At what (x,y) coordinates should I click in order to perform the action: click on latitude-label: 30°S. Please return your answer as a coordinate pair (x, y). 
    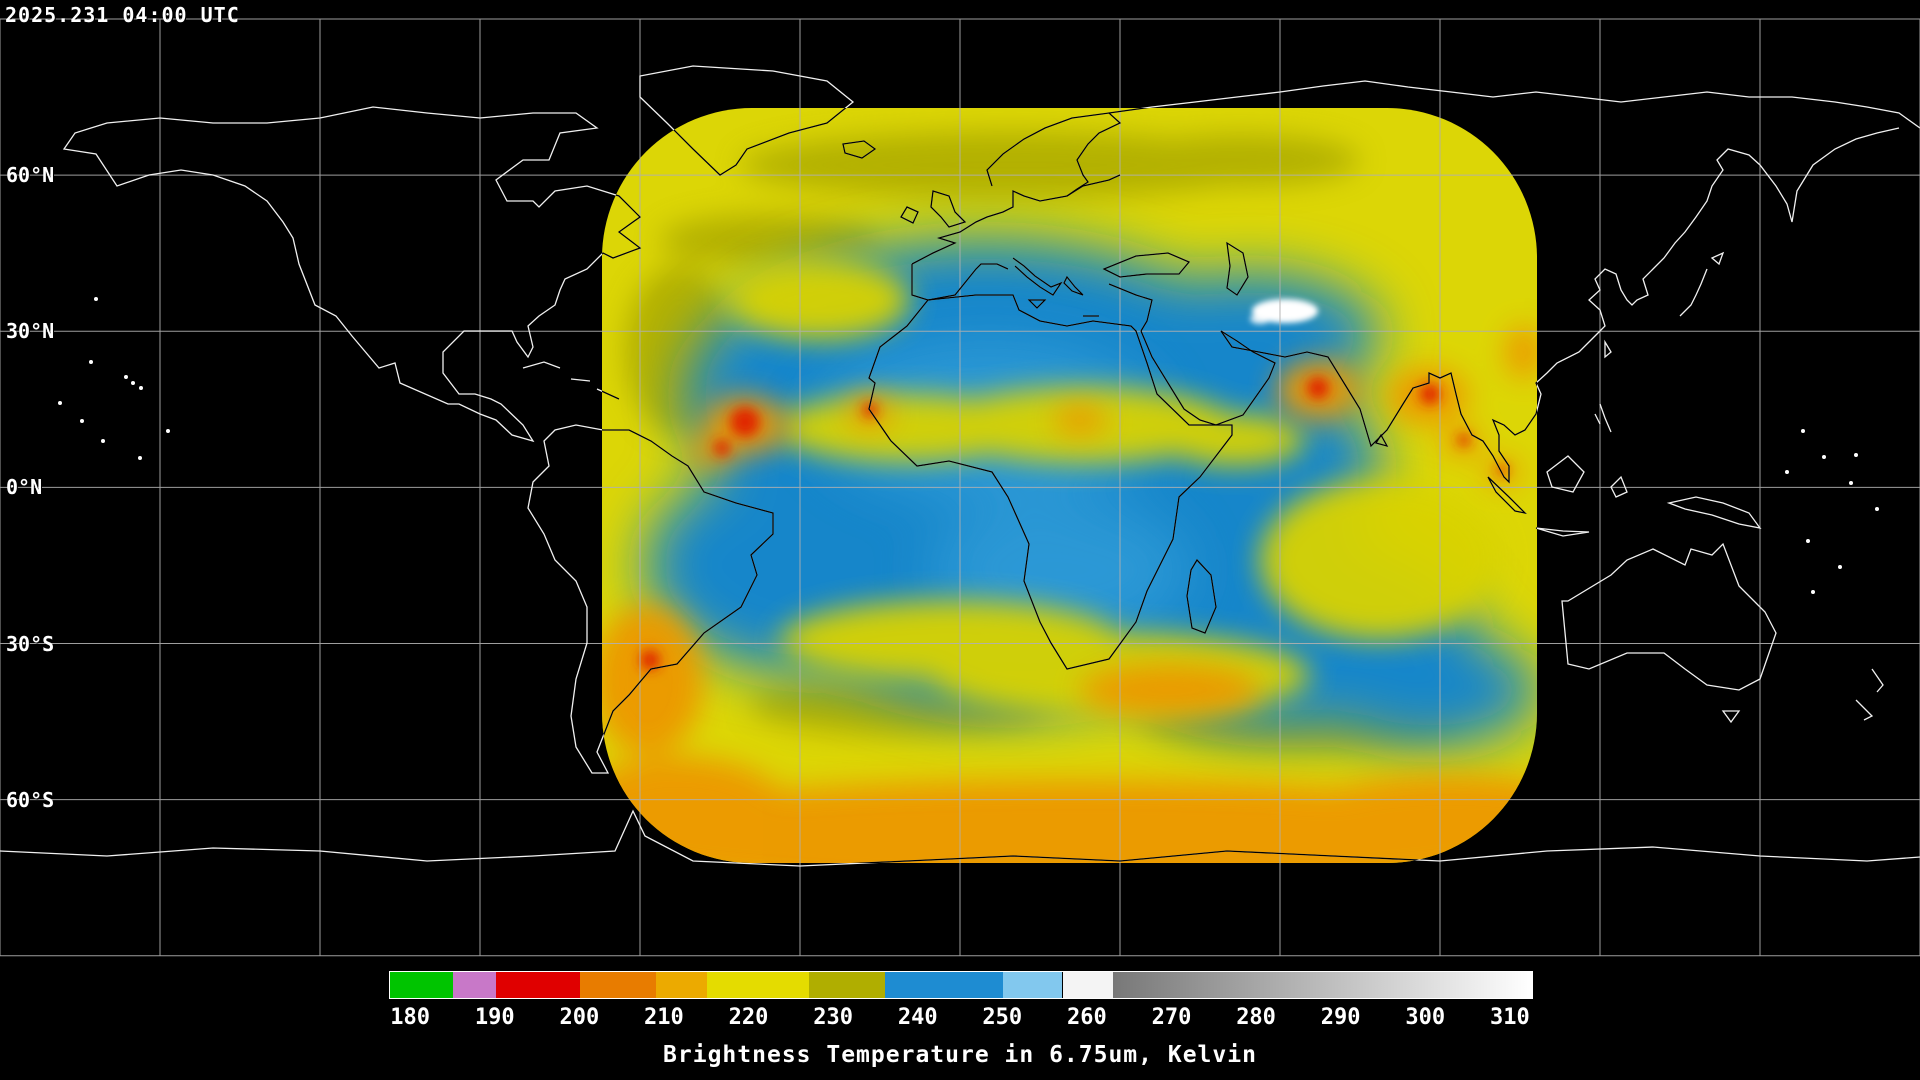
    Looking at the image, I should click on (30, 643).